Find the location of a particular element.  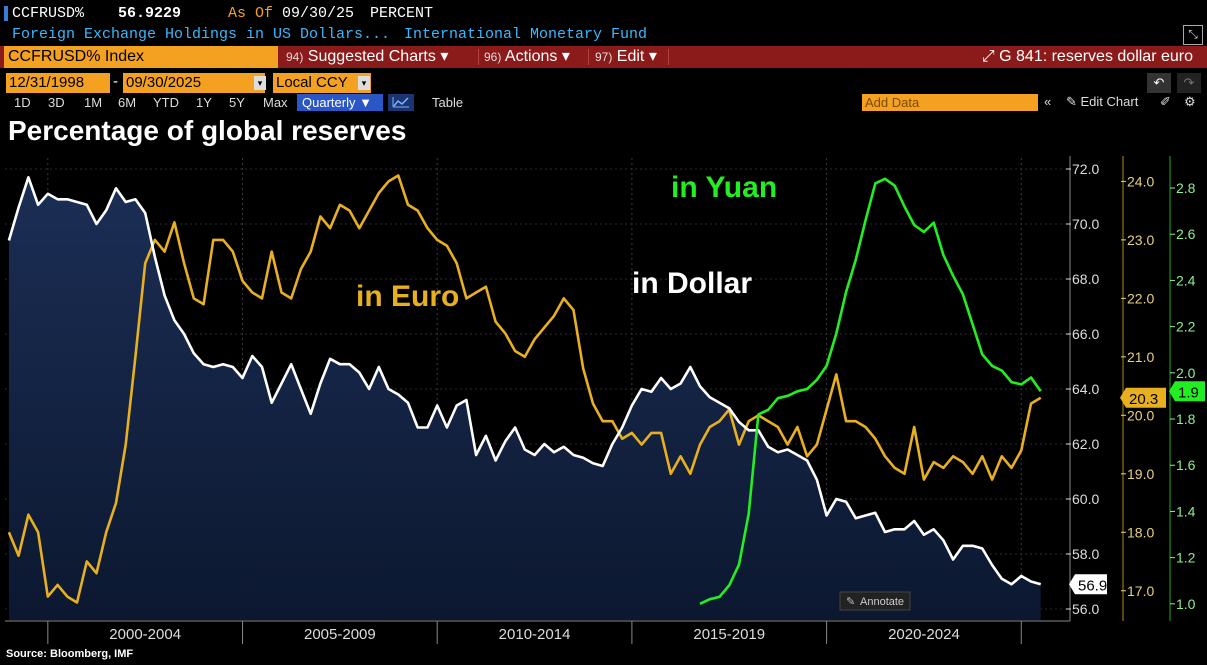

end-date-dropdown-icon: ▾ is located at coordinates (260, 83).